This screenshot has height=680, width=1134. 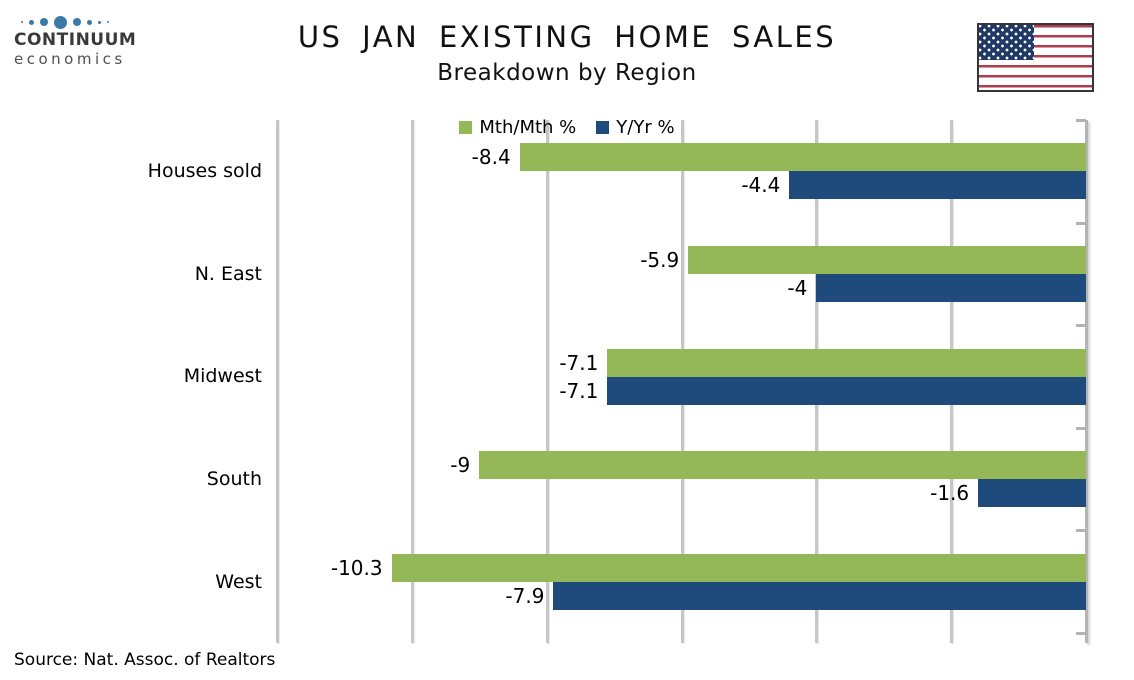 I want to click on category-label: South, so click(x=234, y=479).